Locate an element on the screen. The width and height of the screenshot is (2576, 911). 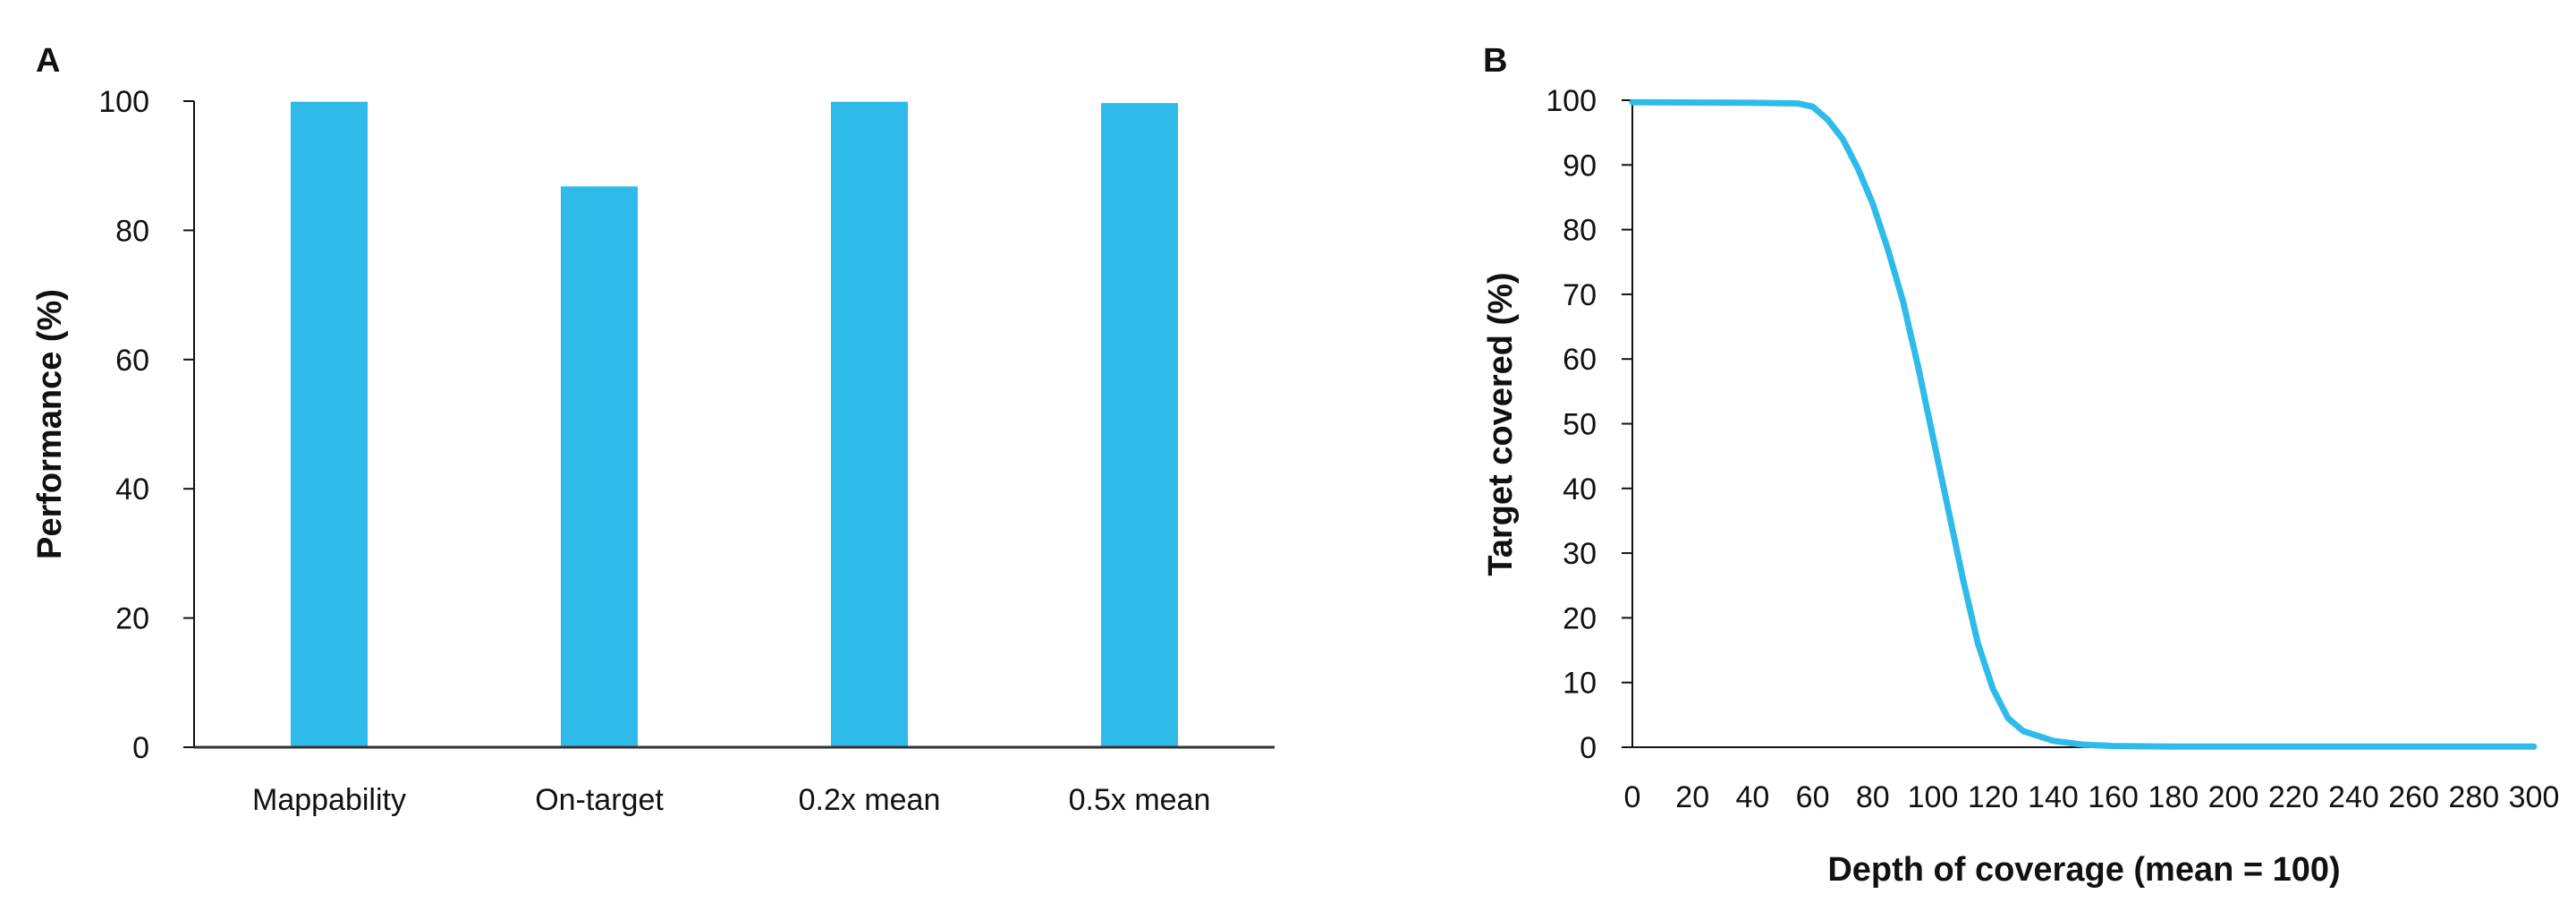
x-tick-label: 140 is located at coordinates (2053, 797).